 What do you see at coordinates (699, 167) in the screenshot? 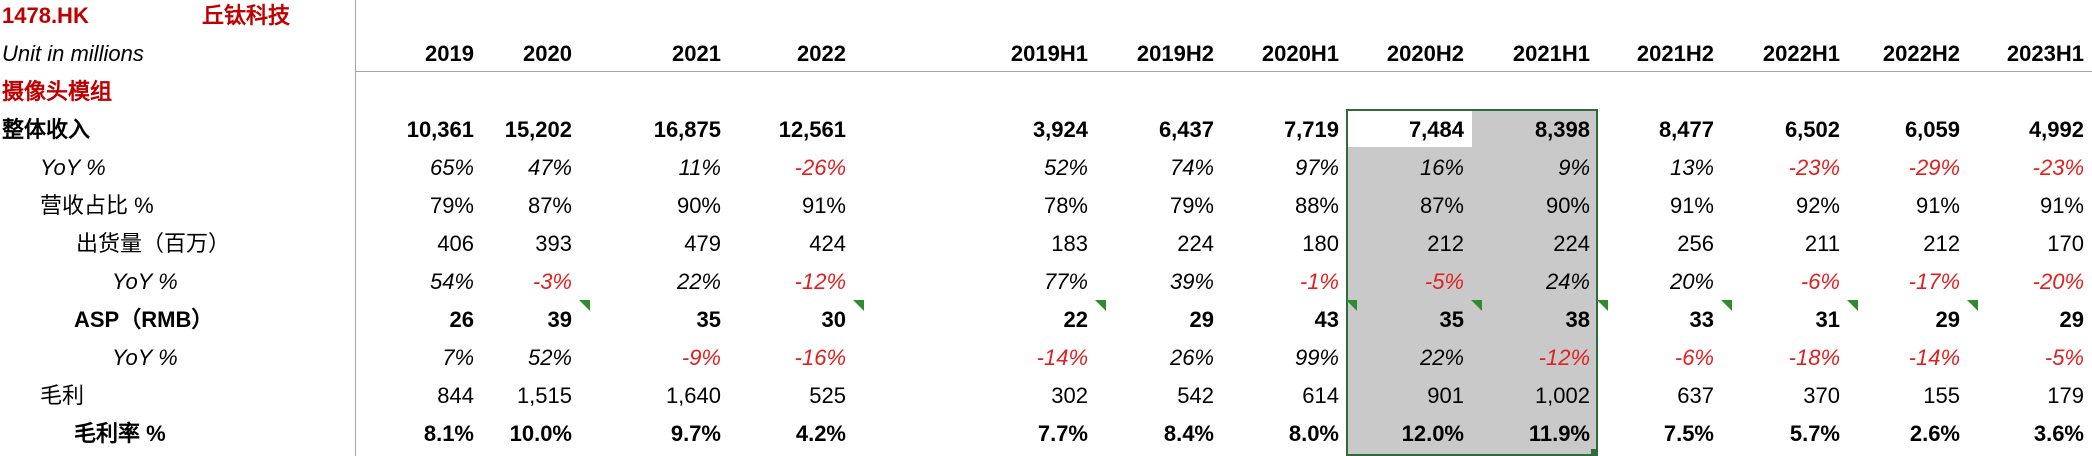
I see `table-cell: 11%` at bounding box center [699, 167].